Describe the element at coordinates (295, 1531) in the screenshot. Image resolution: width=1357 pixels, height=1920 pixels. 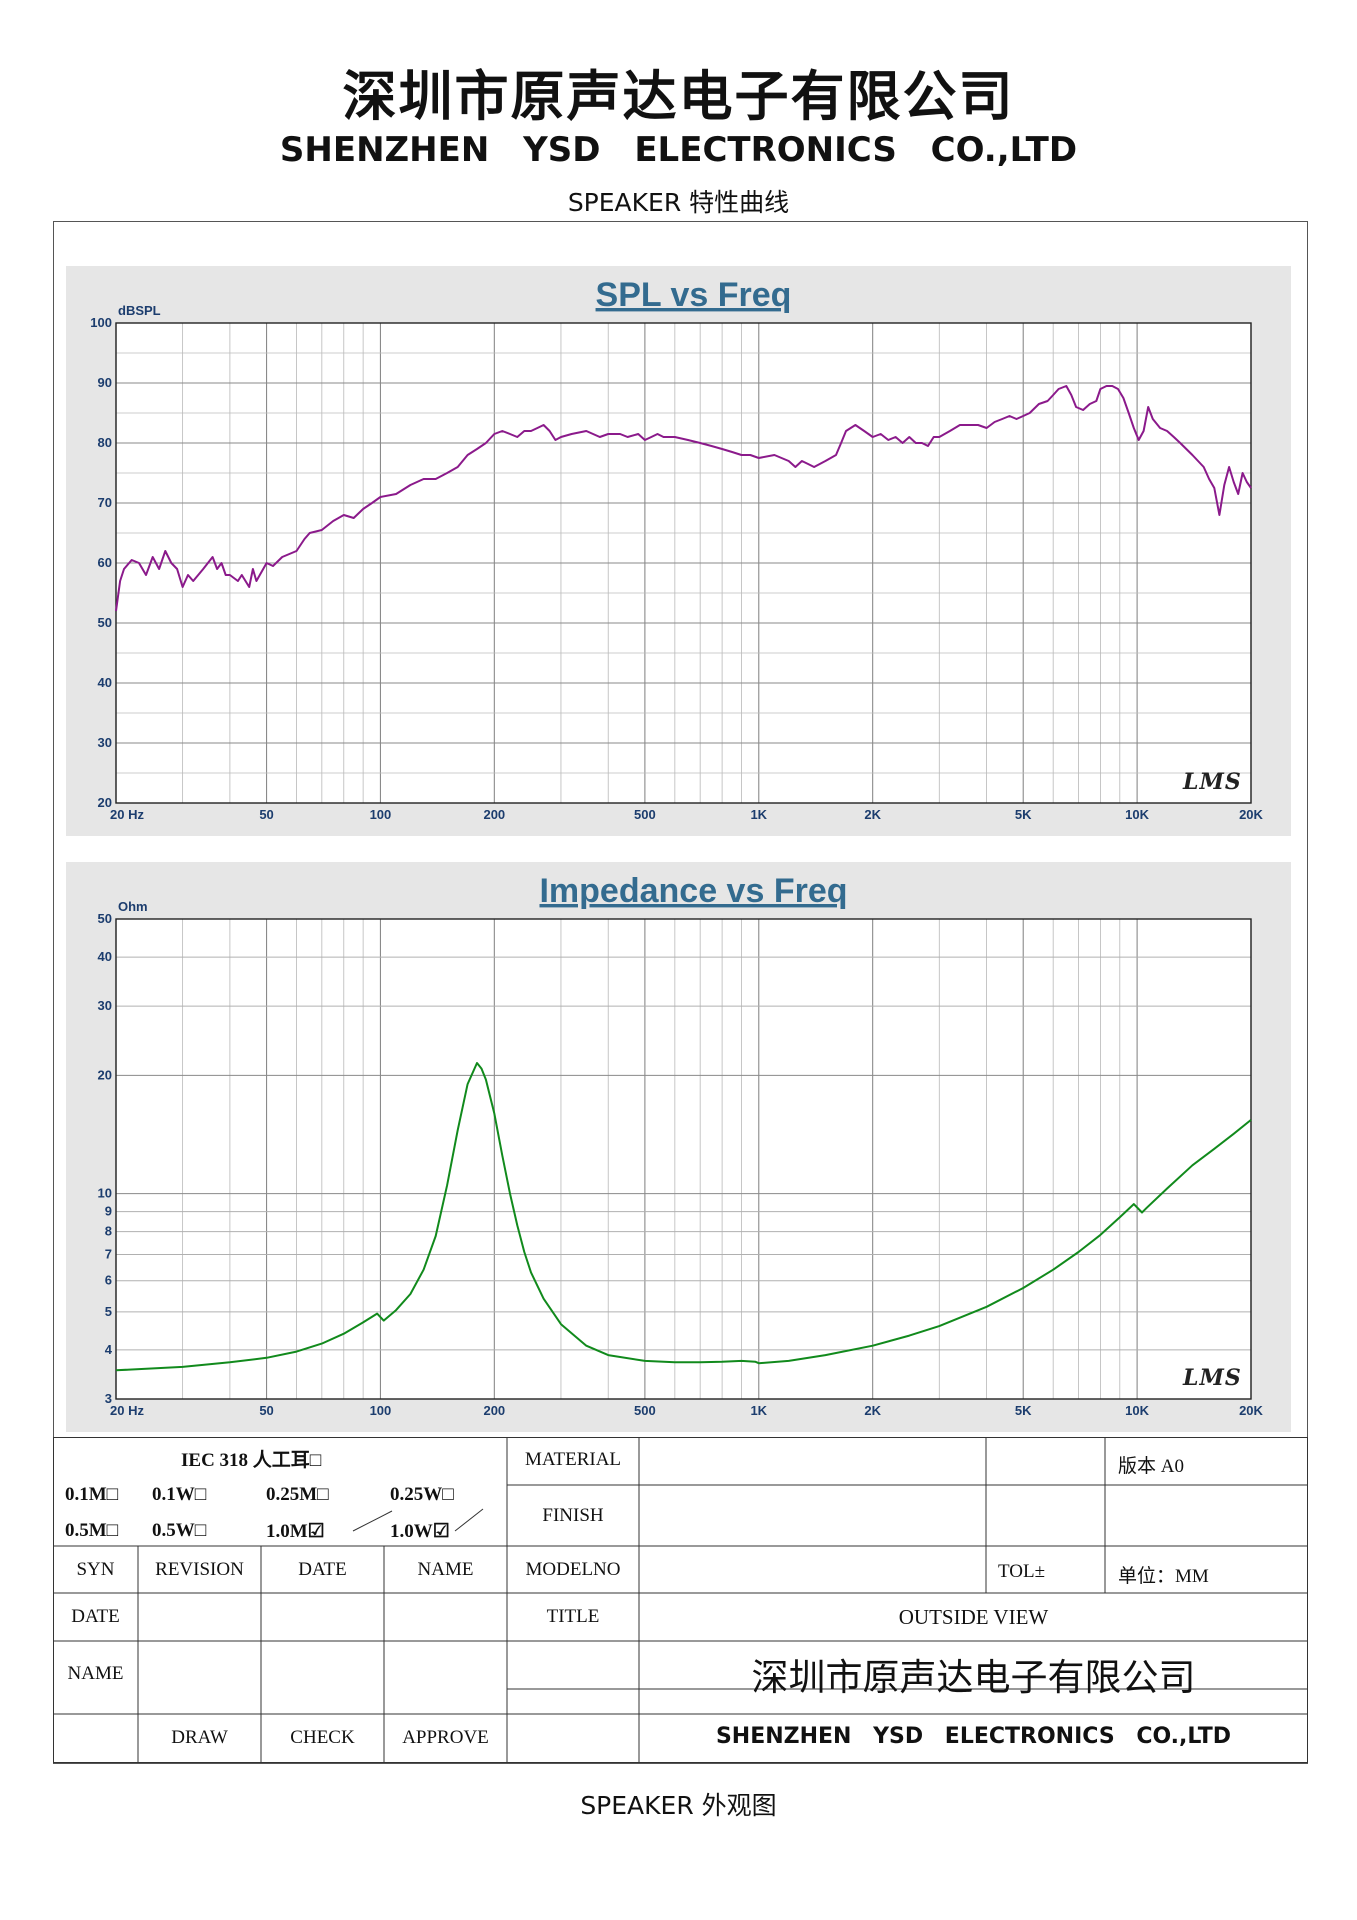
I see `option-1-0m: 1.0M☑` at that location.